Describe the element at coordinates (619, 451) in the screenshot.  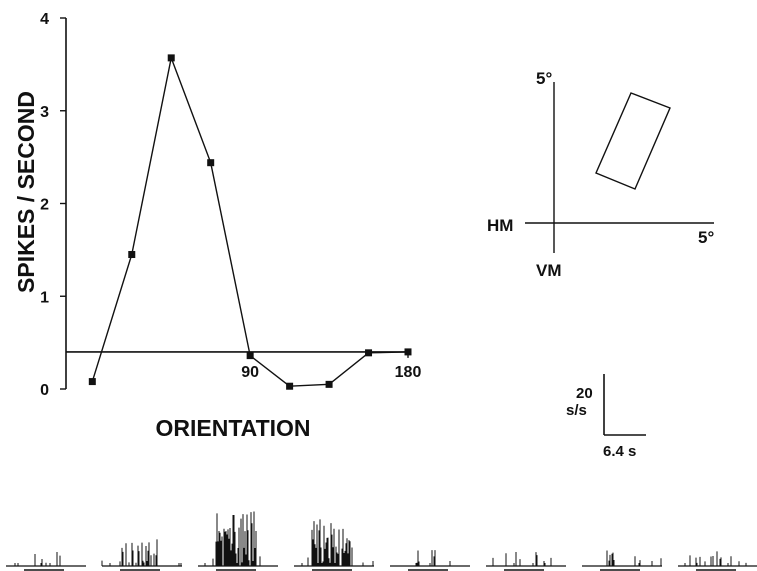
I see `scale-bar-time: 6.4 s` at that location.